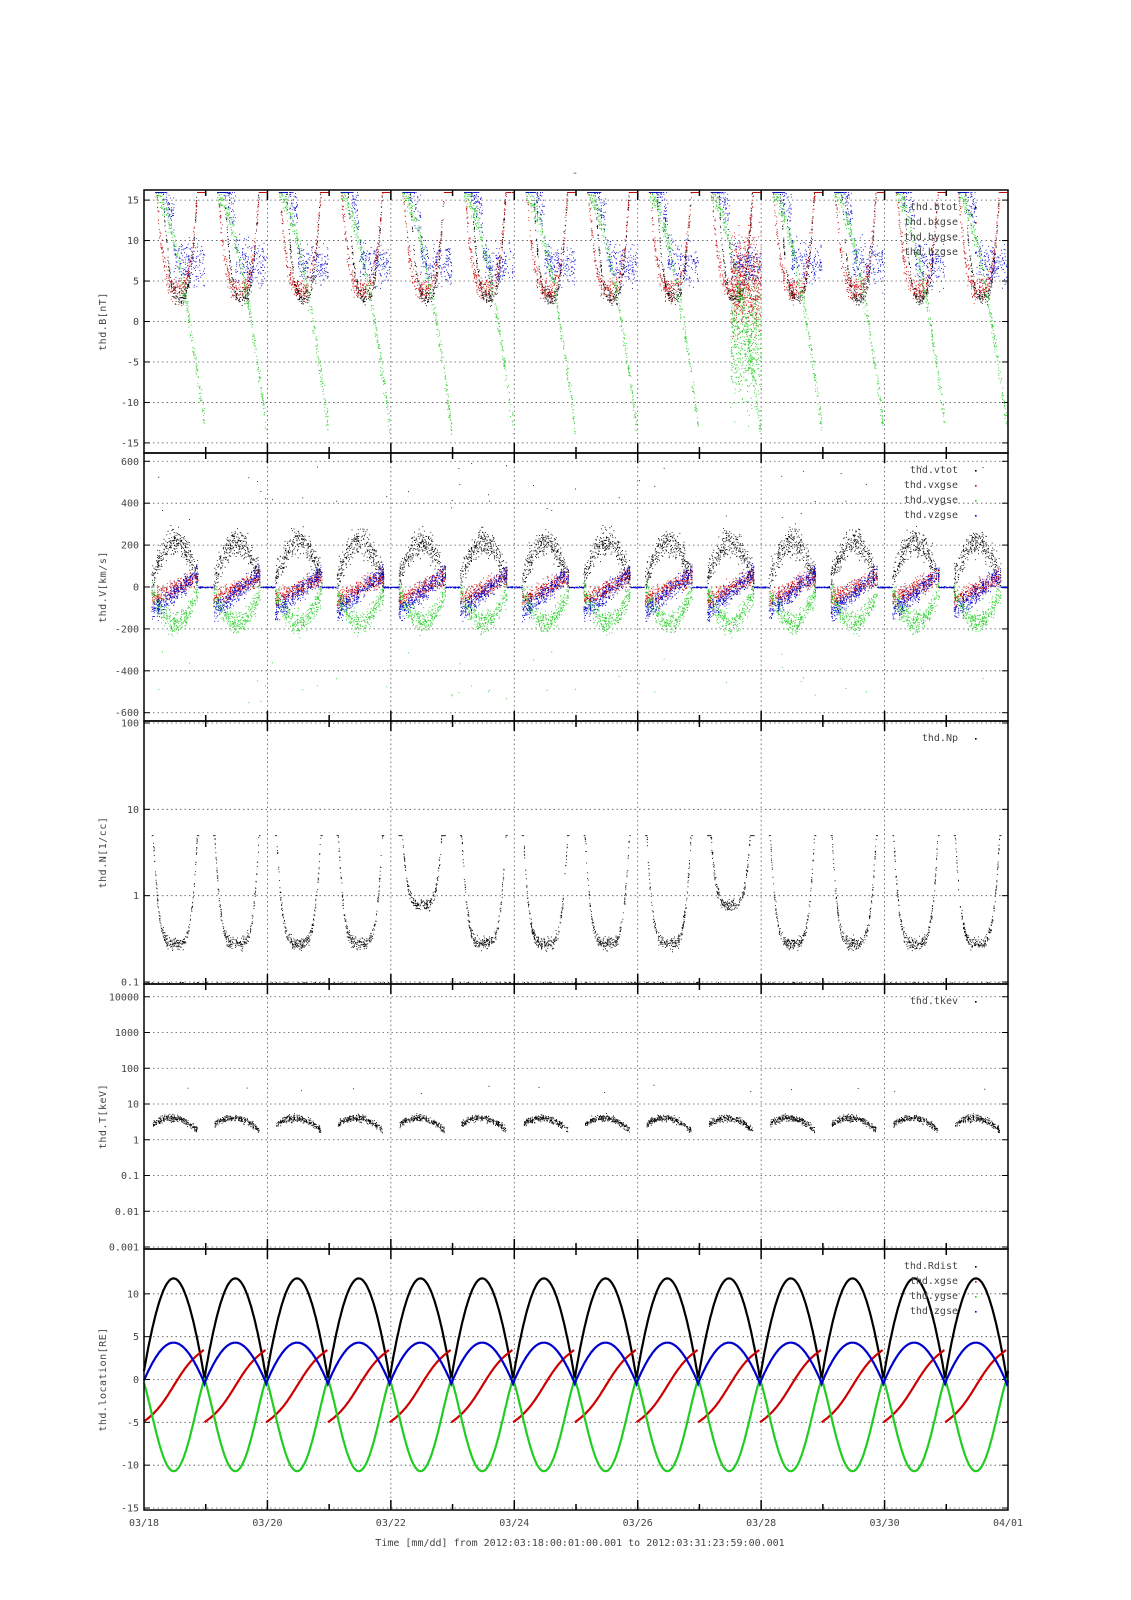  Describe the element at coordinates (127, 671) in the screenshot. I see `y-tick-label: -400` at that location.